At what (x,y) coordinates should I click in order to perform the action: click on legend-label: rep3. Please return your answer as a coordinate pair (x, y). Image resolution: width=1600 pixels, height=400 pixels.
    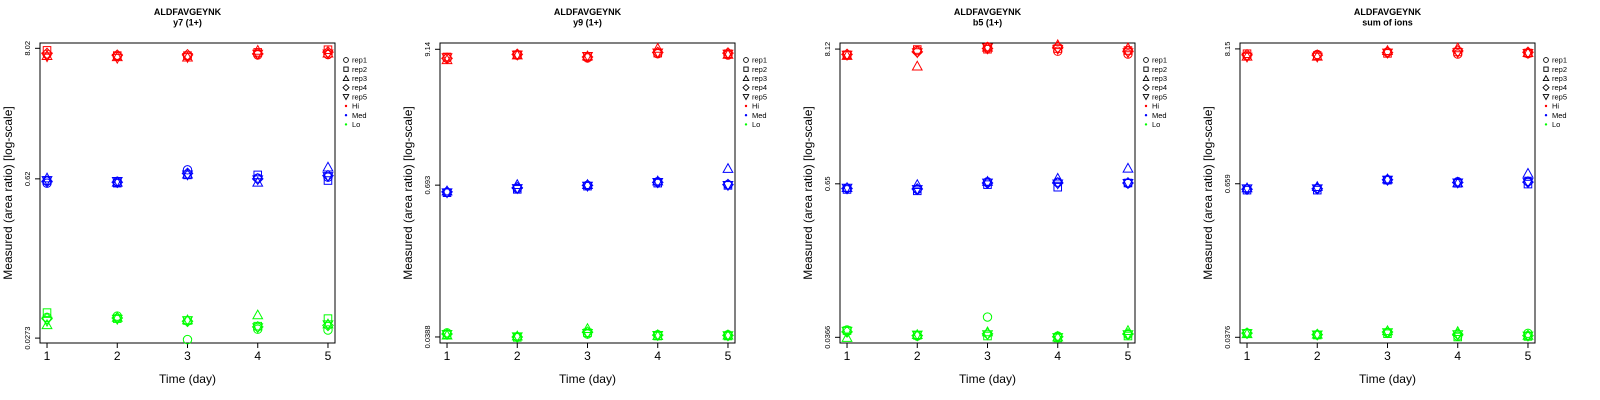
    Looking at the image, I should click on (359, 78).